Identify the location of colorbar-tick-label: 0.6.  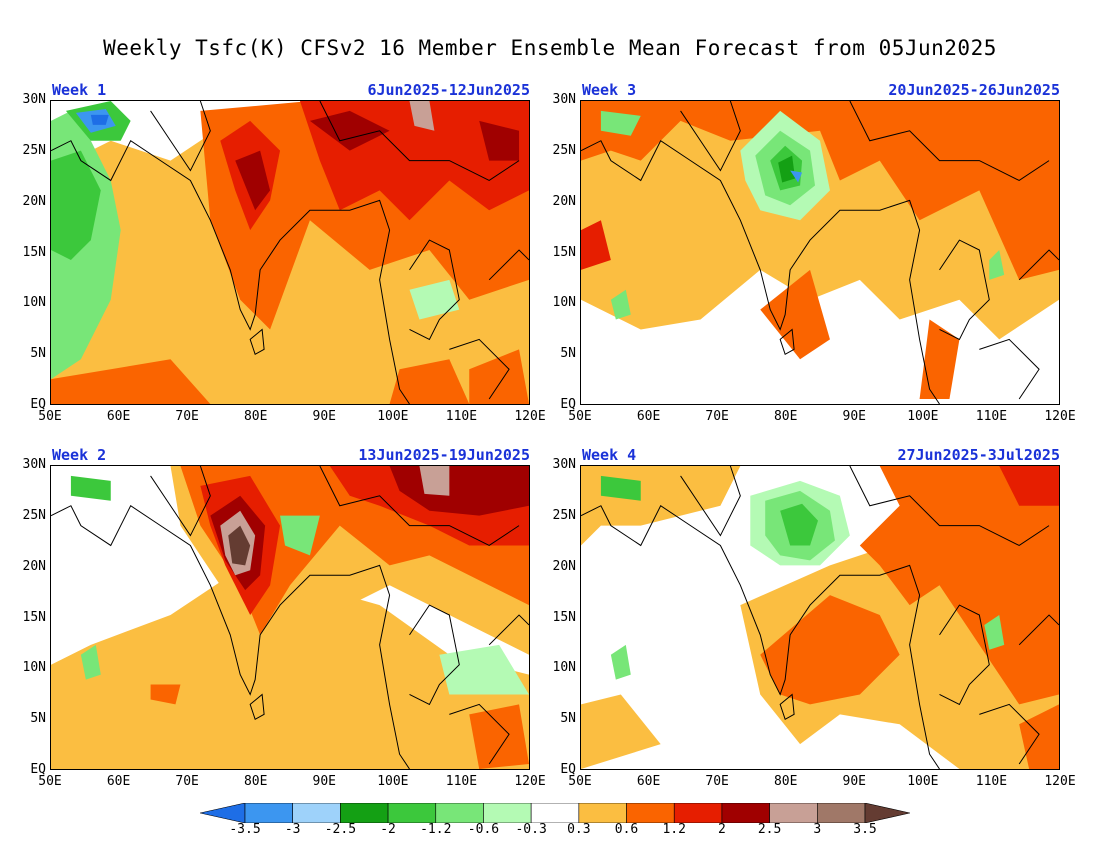
(626, 829).